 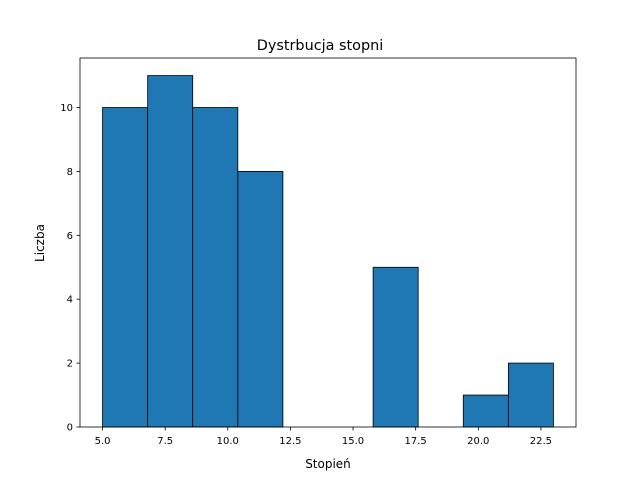 I want to click on y-axis-label: Liczba, so click(x=40, y=243).